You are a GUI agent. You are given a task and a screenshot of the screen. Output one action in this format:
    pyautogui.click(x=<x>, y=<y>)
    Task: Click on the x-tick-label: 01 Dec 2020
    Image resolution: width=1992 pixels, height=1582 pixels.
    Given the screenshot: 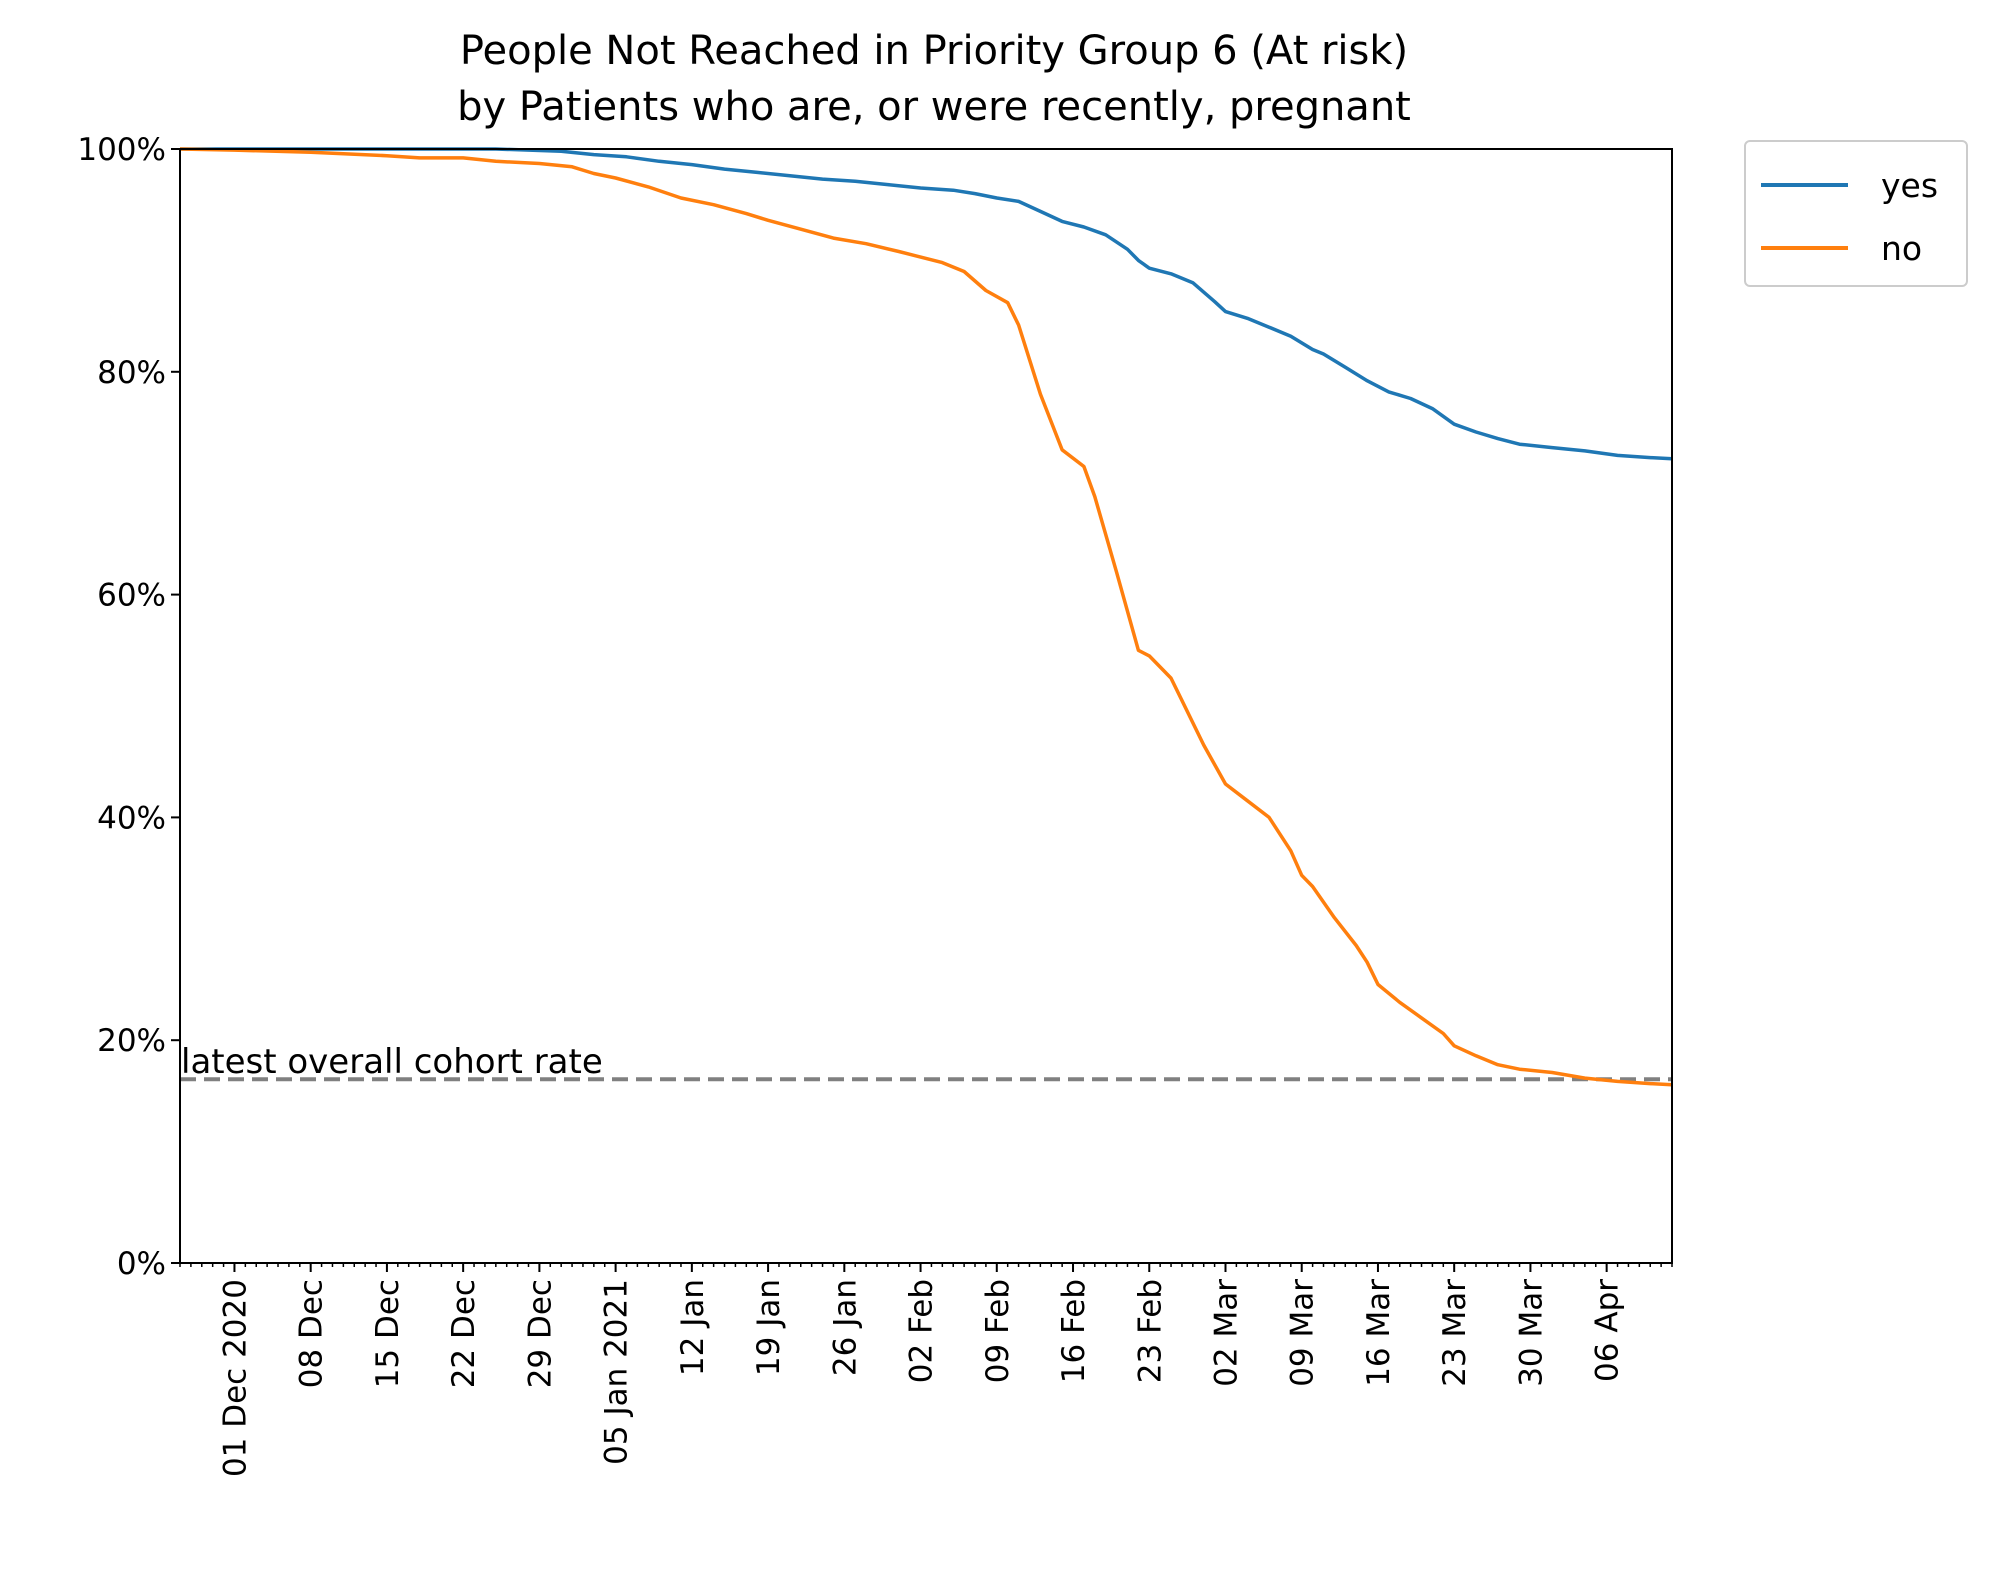 What is the action you would take?
    pyautogui.click(x=235, y=1378)
    